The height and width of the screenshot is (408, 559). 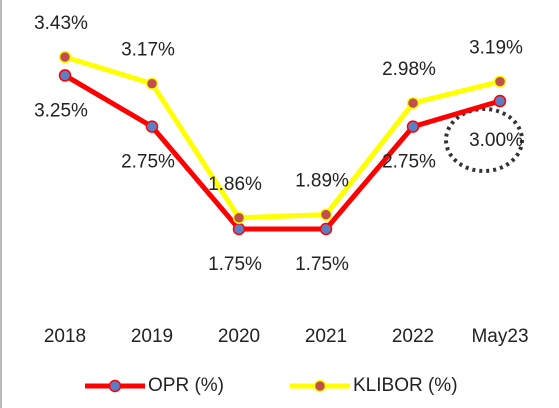 What do you see at coordinates (409, 69) in the screenshot?
I see `data-label: 2.98%` at bounding box center [409, 69].